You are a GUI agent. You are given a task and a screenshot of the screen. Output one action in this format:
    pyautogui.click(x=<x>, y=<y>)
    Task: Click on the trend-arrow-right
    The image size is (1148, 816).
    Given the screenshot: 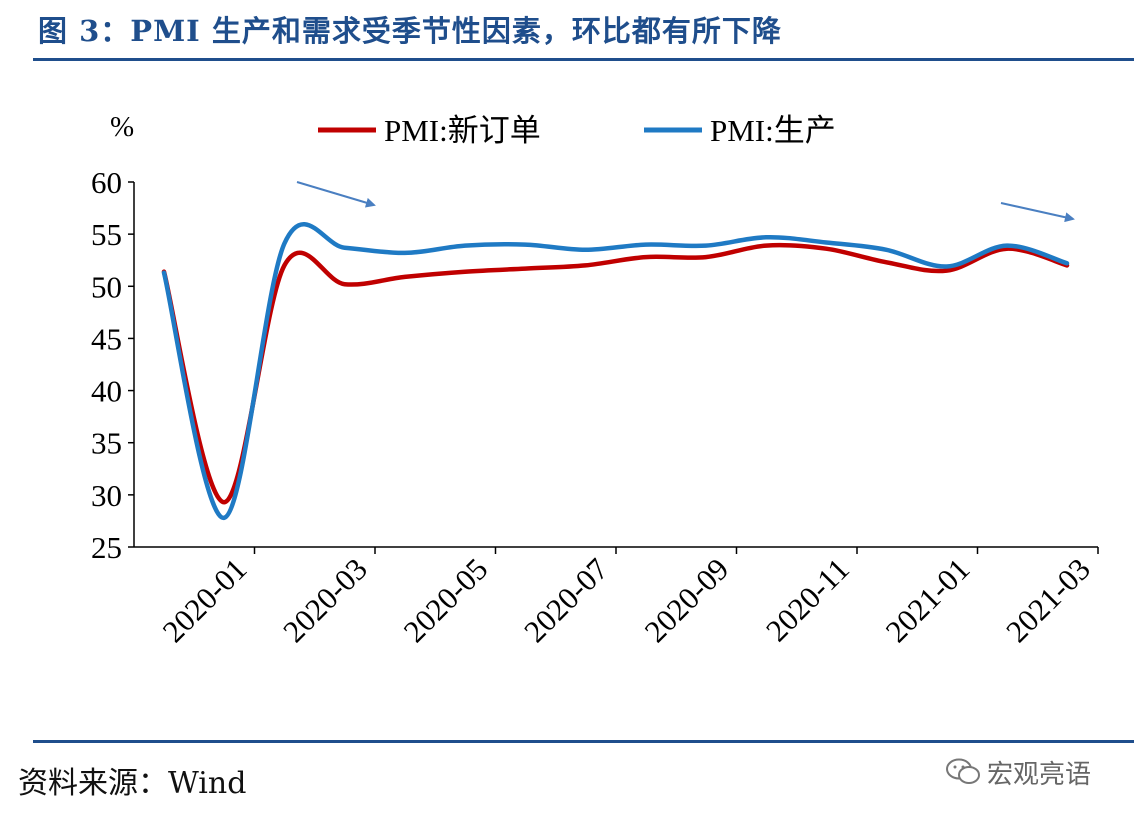 What is the action you would take?
    pyautogui.click(x=1037, y=212)
    